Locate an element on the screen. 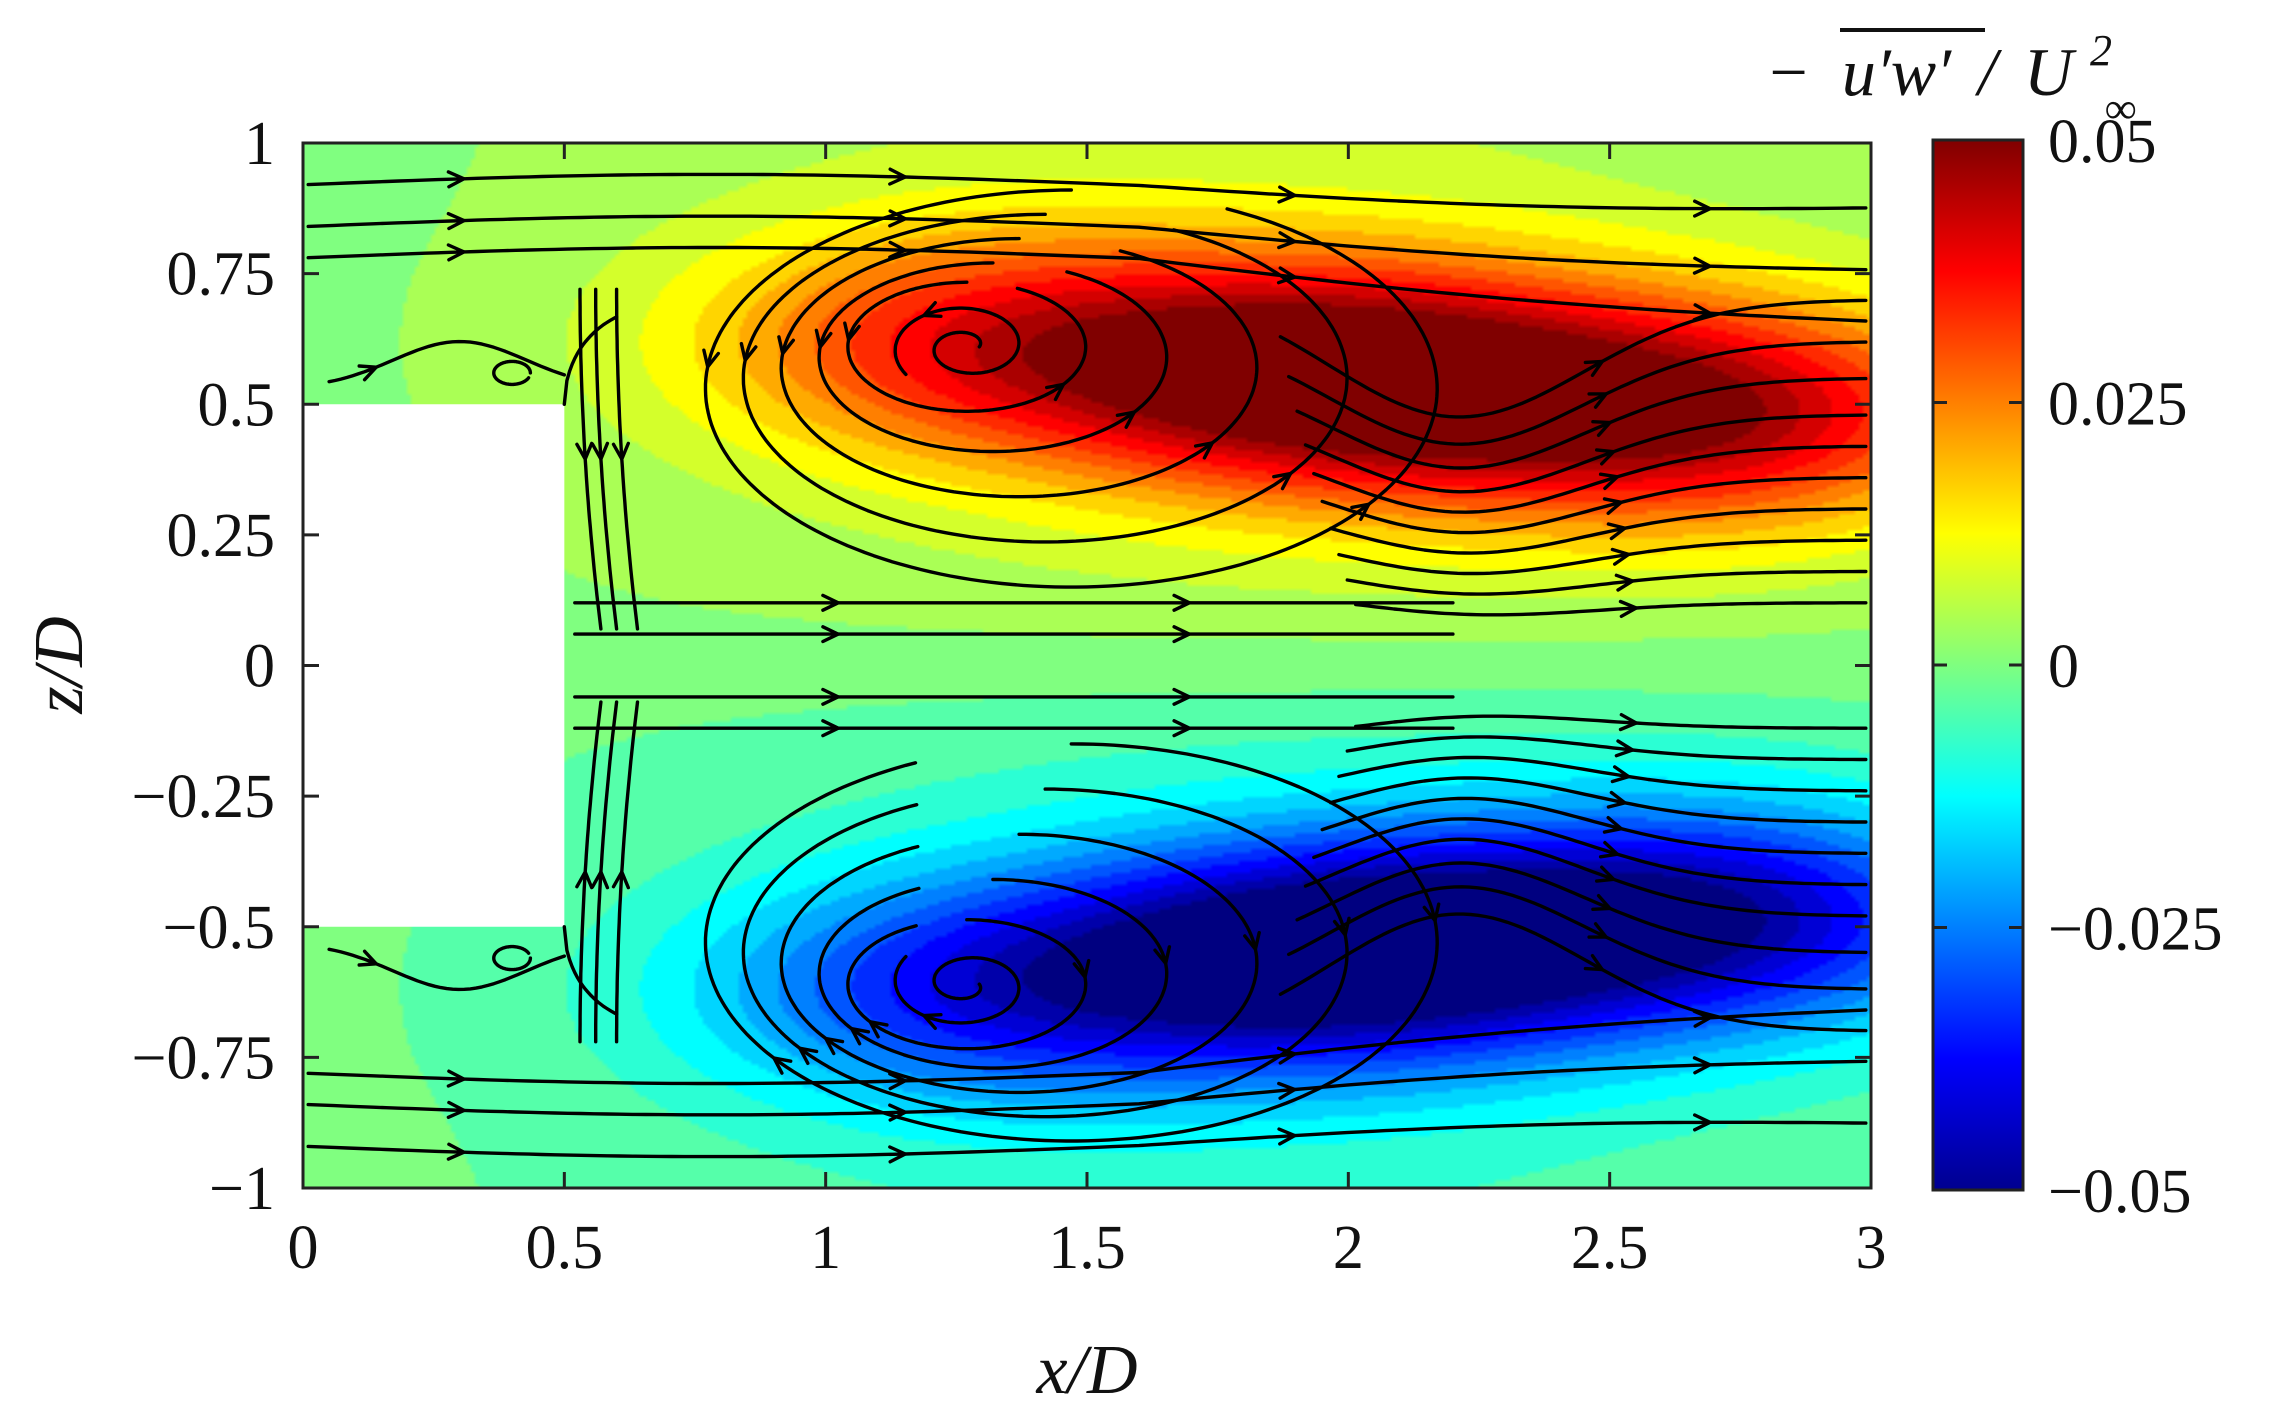  y-tick-label: −0.75 is located at coordinates (203, 1058).